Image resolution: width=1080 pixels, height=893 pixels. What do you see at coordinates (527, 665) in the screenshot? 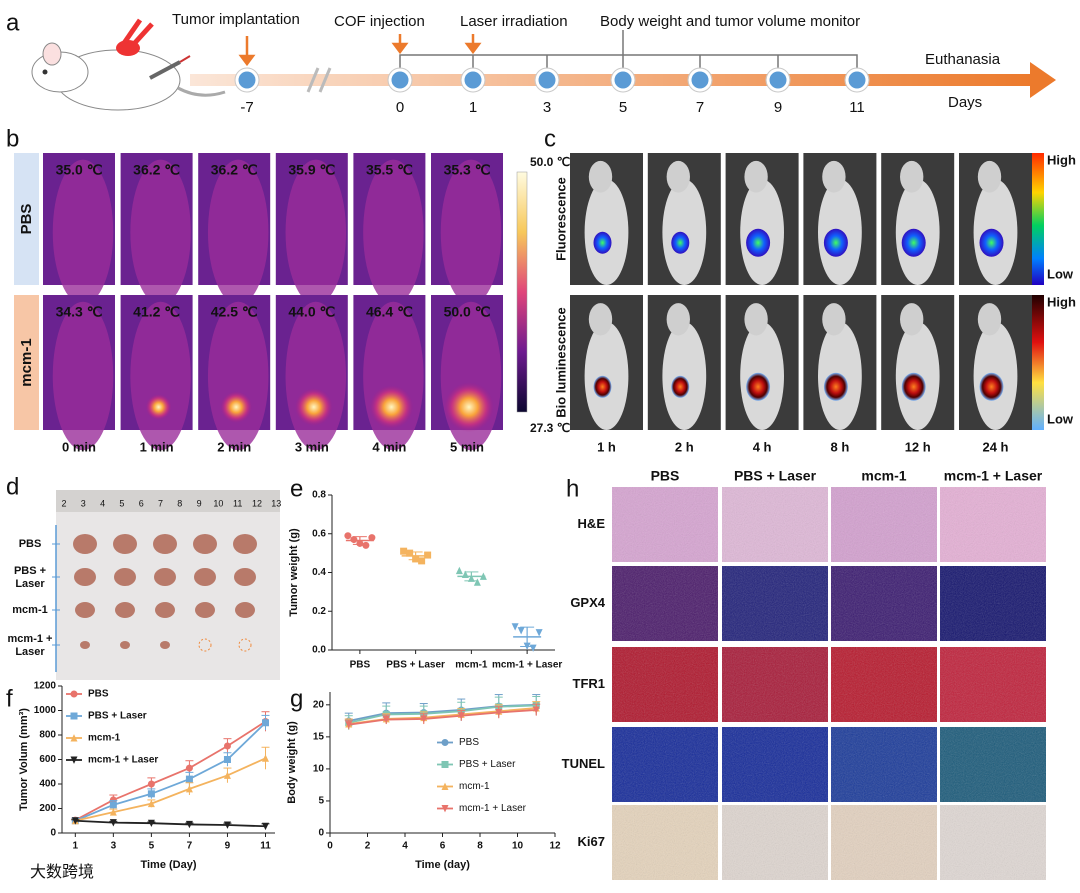
I see `x-tick-label: mcm-1 + Laser` at bounding box center [527, 665].